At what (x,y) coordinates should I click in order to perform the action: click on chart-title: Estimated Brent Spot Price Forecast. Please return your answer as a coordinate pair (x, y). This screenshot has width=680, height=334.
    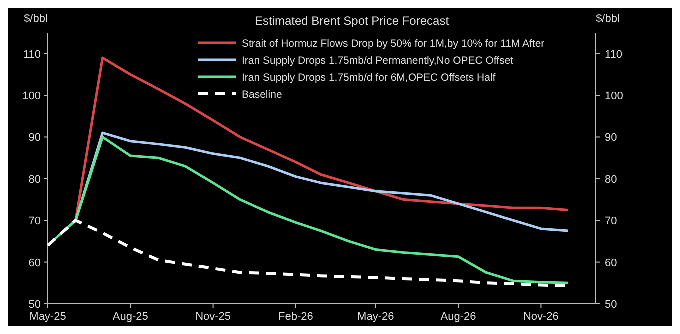
    Looking at the image, I should click on (352, 21).